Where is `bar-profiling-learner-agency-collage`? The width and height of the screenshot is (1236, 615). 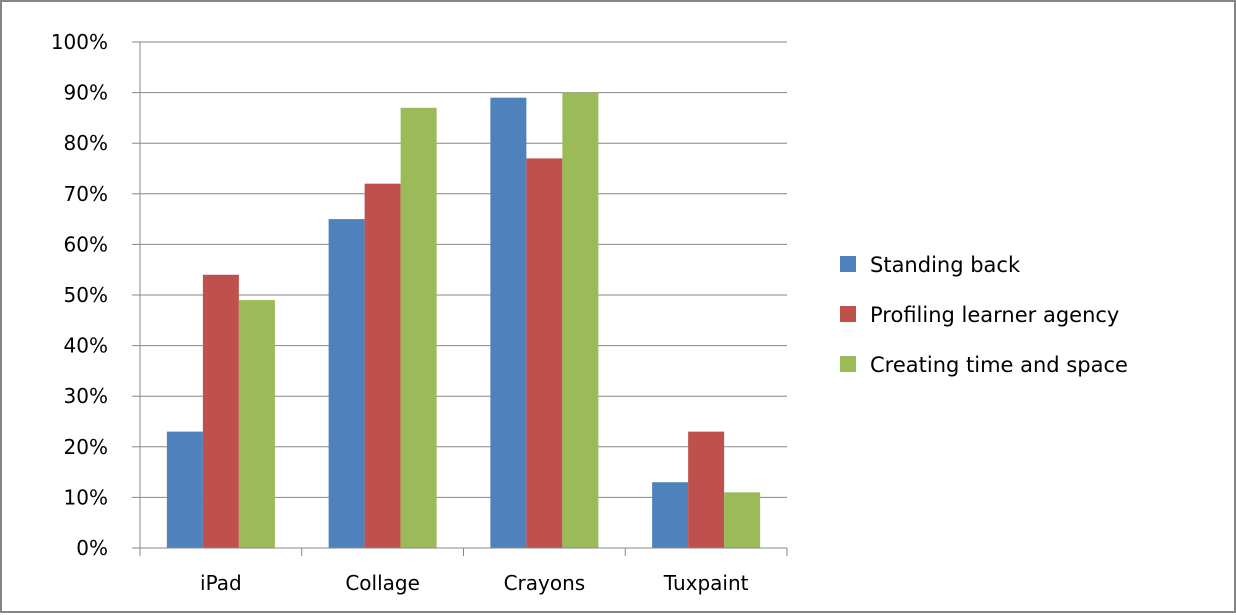
bar-profiling-learner-agency-collage is located at coordinates (382, 365).